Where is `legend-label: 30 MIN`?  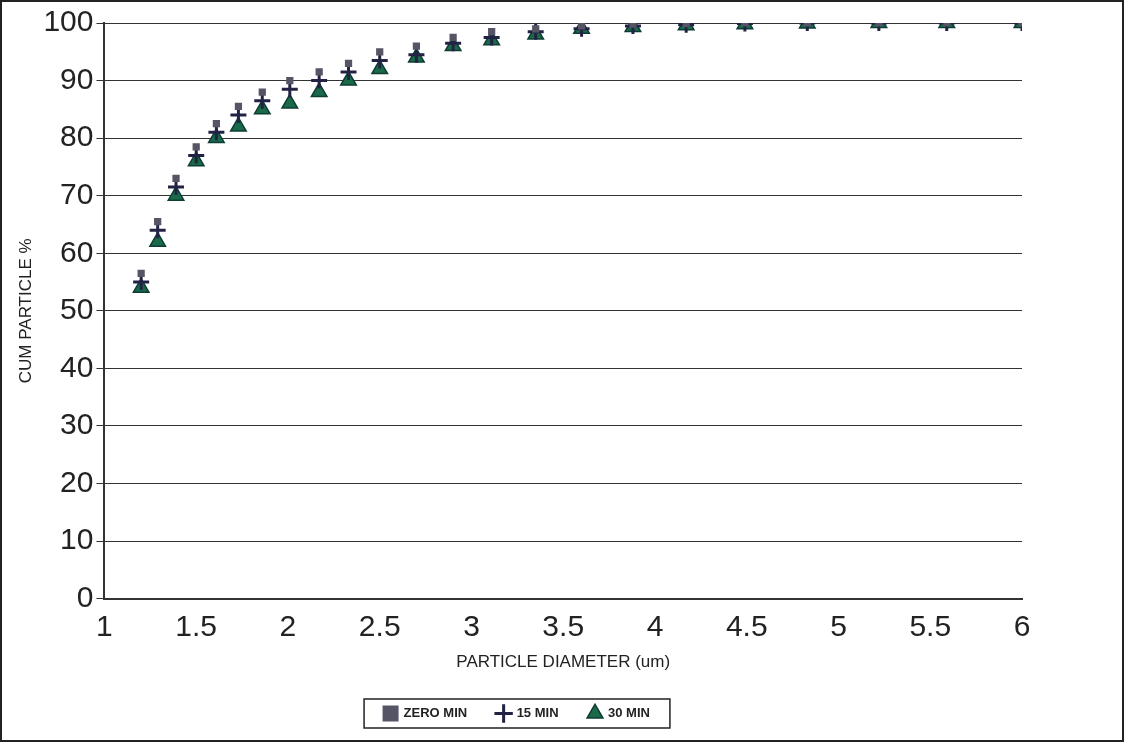 legend-label: 30 MIN is located at coordinates (629, 713).